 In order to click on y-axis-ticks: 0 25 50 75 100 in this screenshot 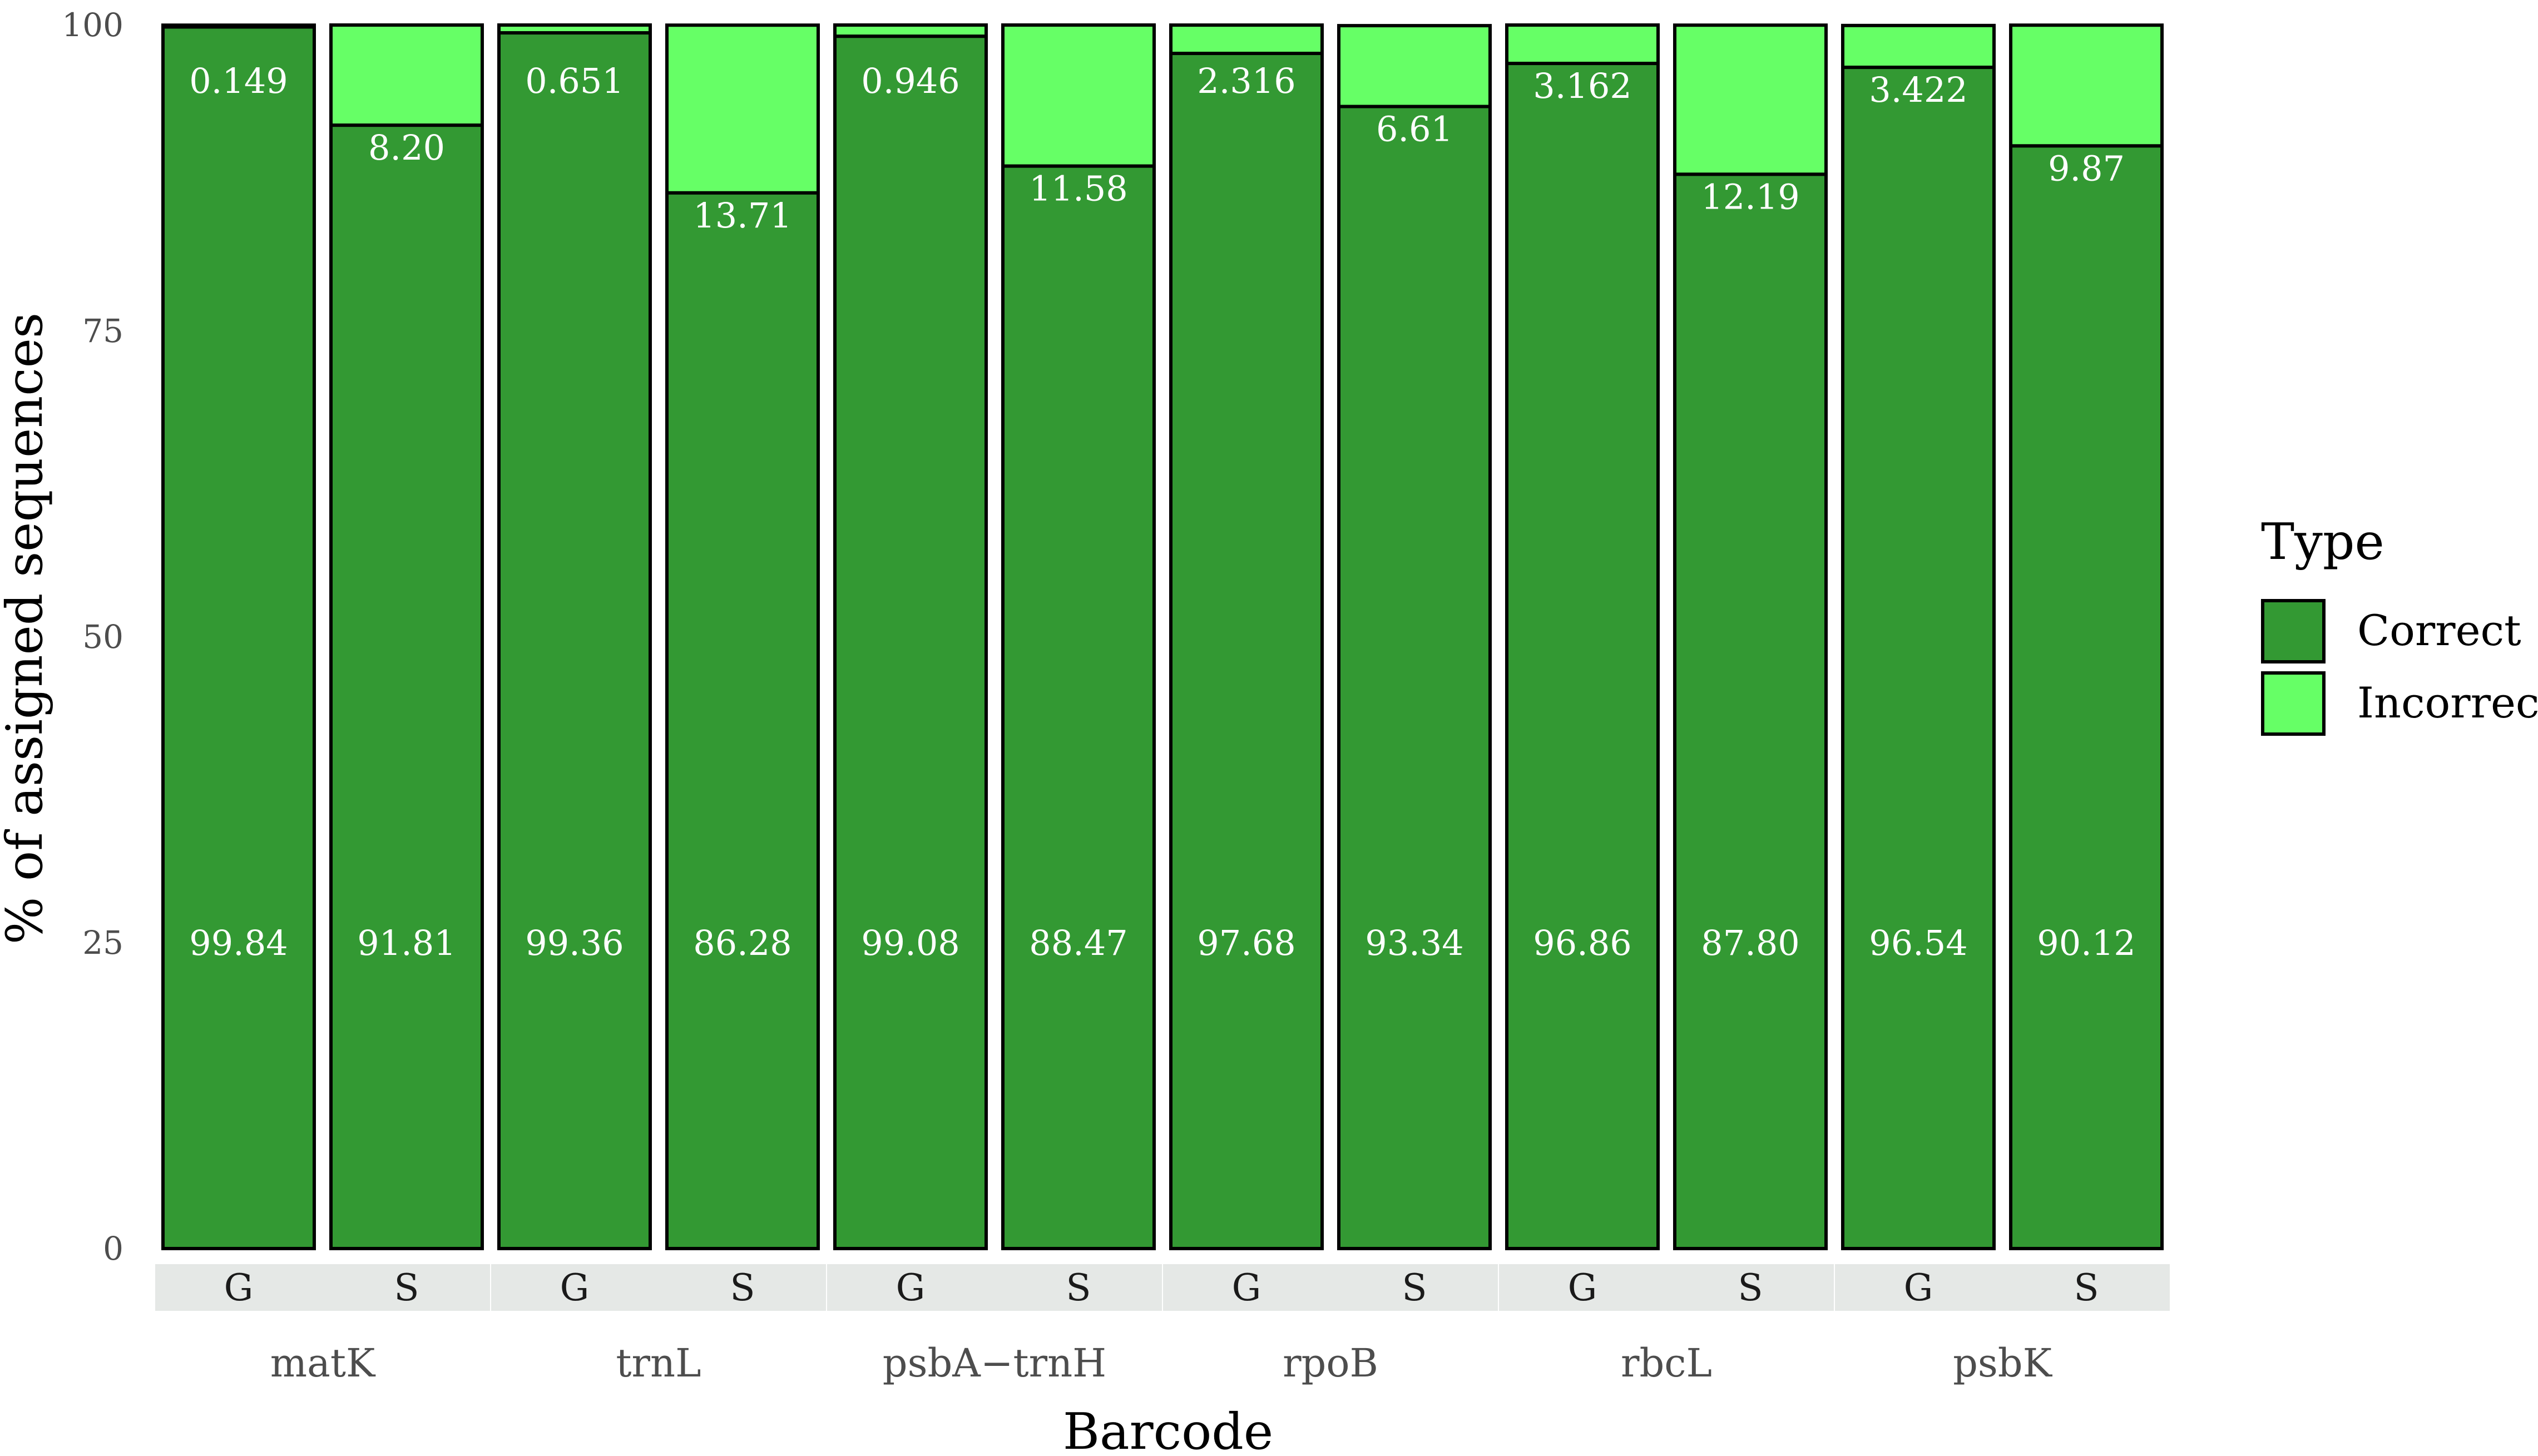, I will do `click(92, 637)`.